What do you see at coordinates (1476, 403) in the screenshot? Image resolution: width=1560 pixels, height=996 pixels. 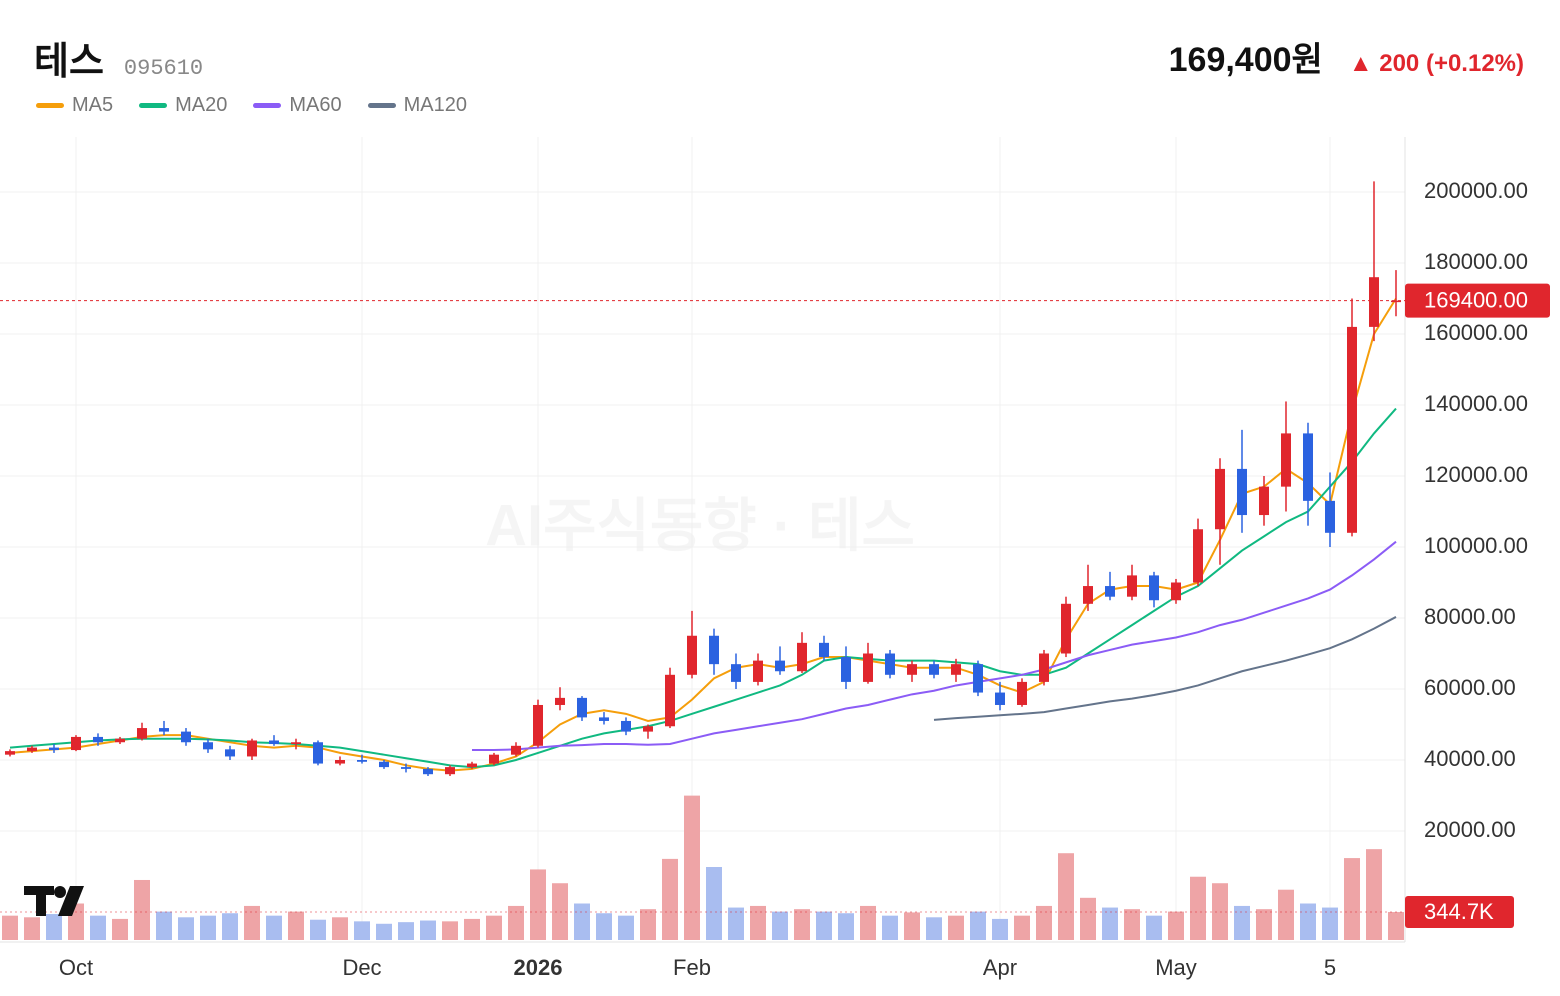 I see `y-tick-label: 140000.00` at bounding box center [1476, 403].